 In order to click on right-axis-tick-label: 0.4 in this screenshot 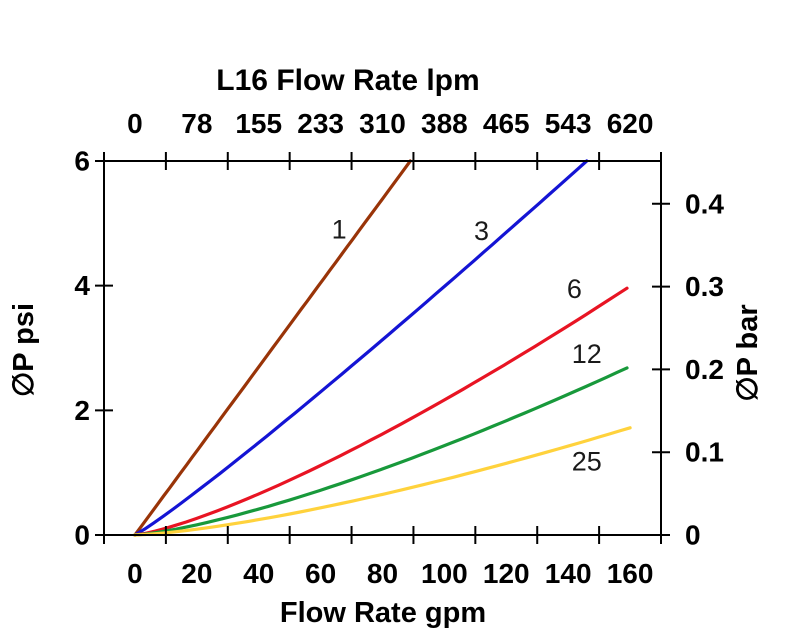, I will do `click(704, 203)`.